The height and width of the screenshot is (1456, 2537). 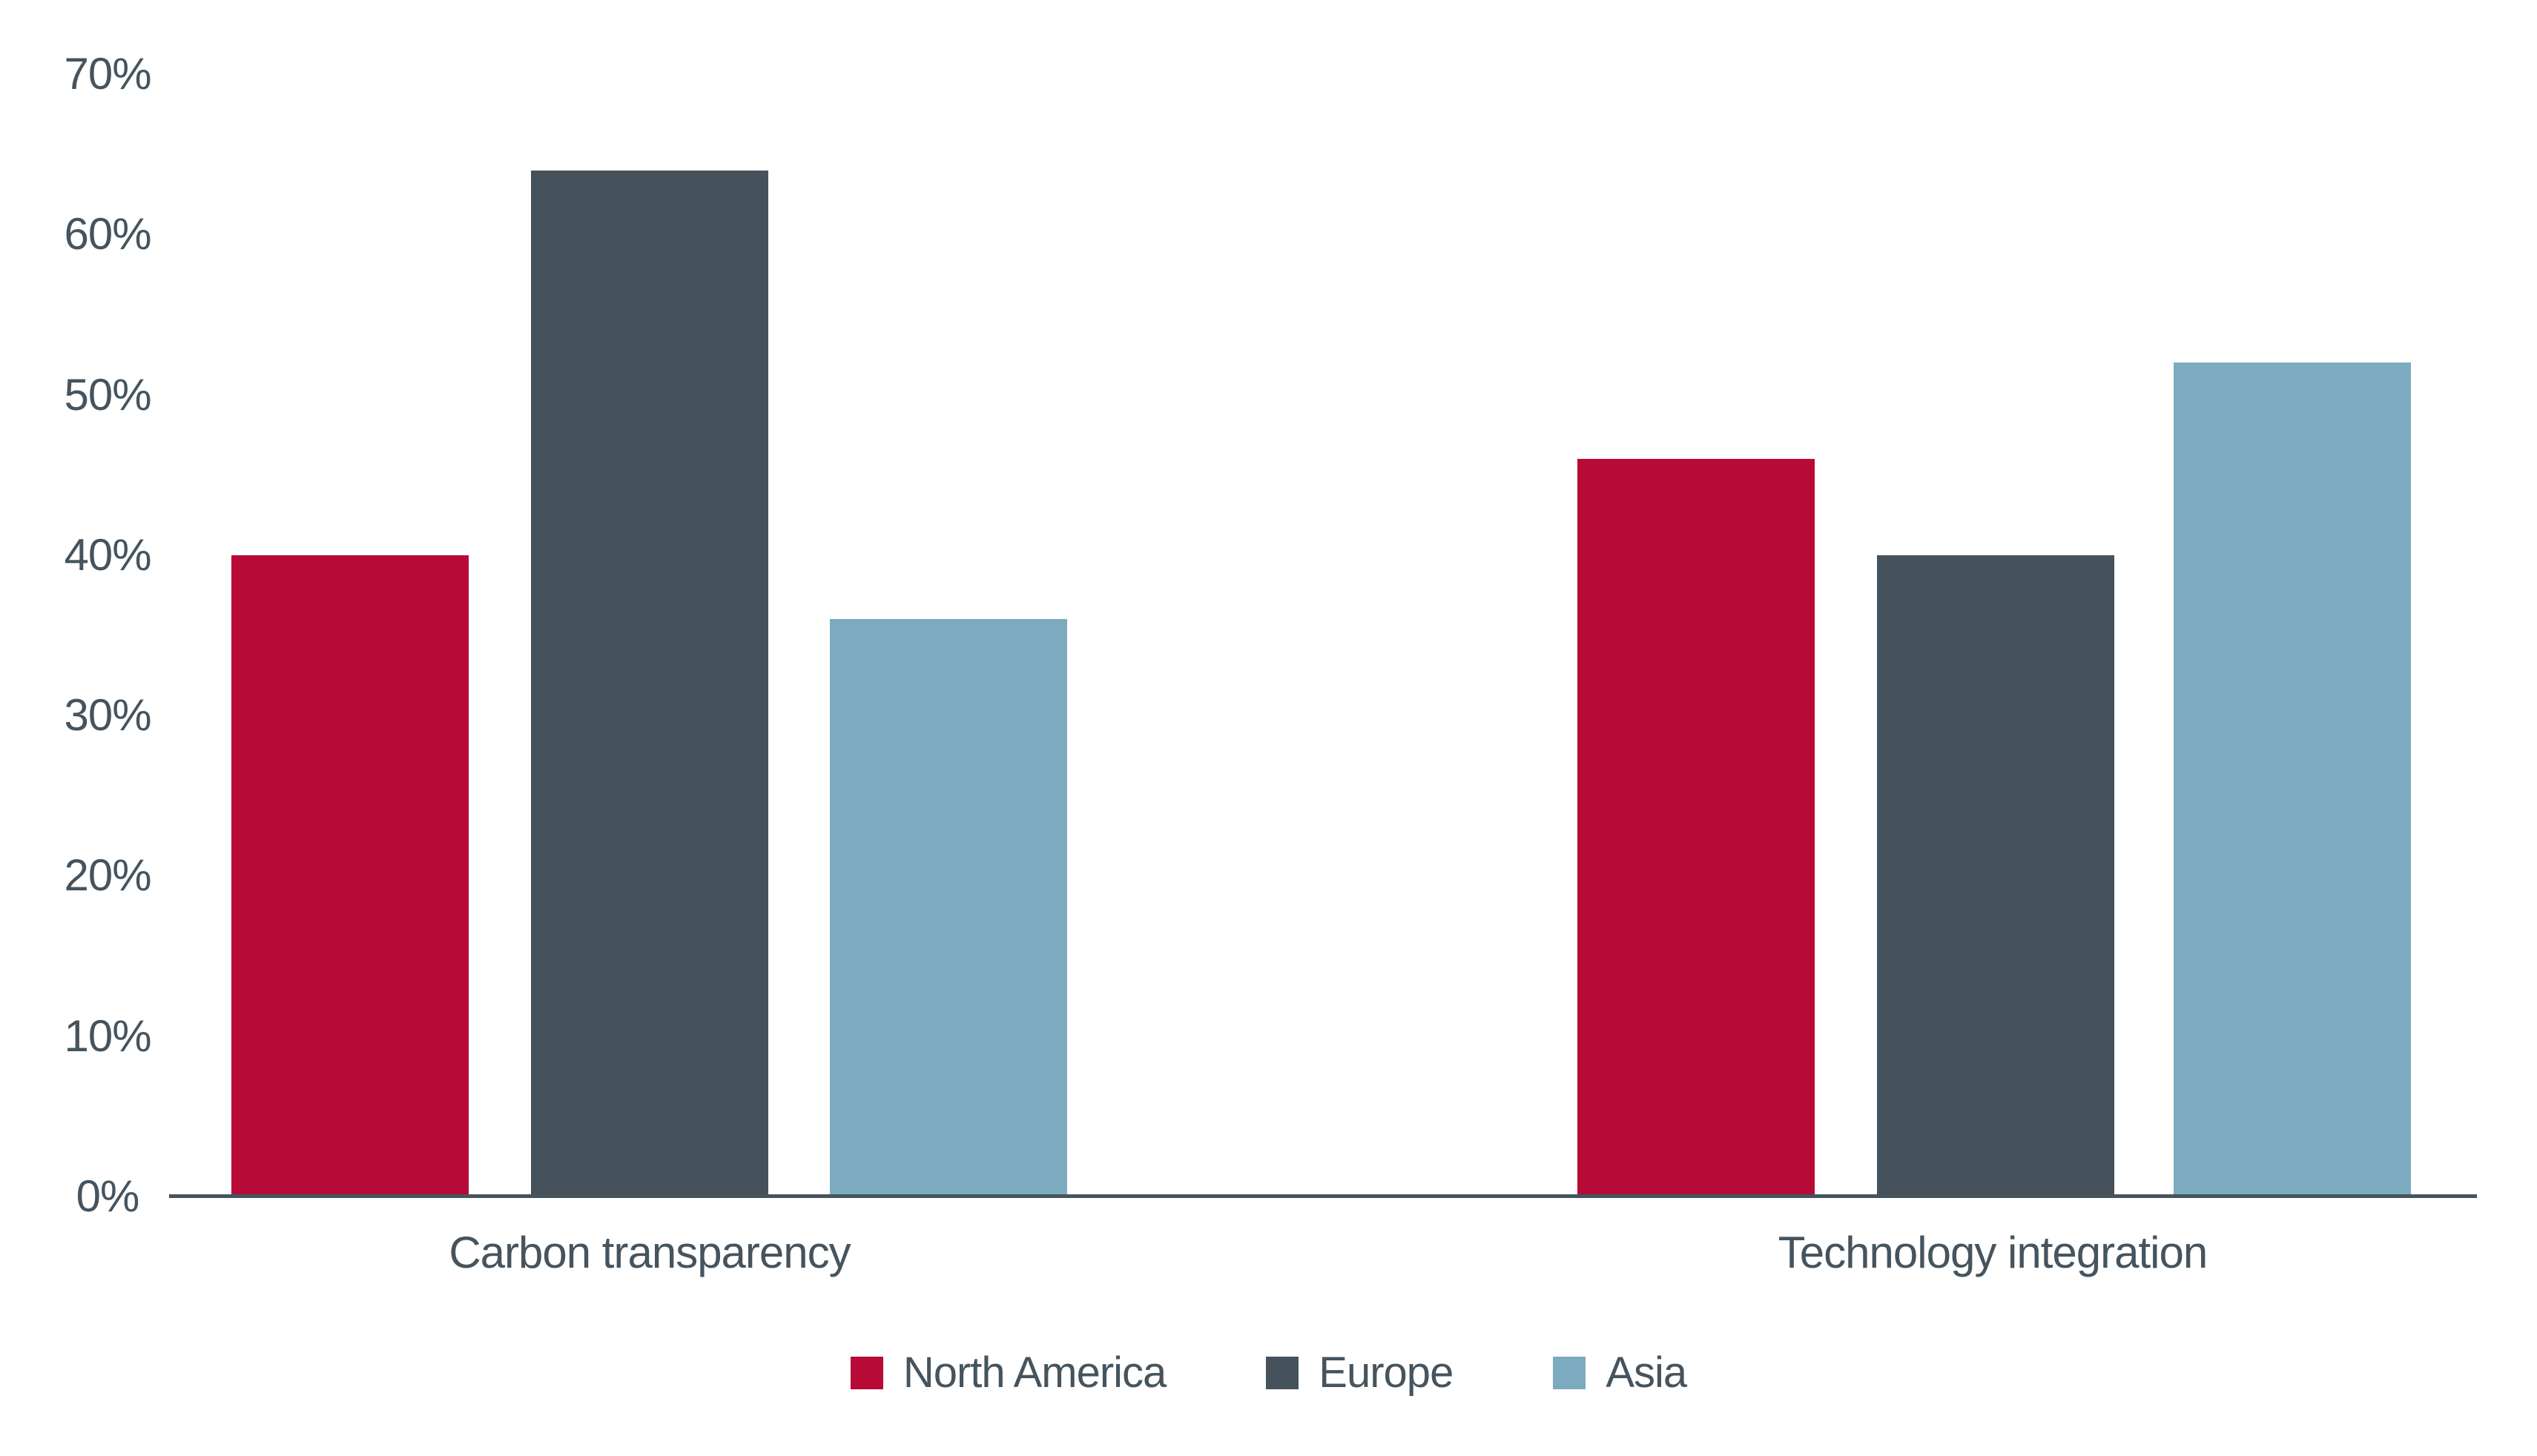 What do you see at coordinates (2292, 780) in the screenshot?
I see `bar-asia-technology-integration` at bounding box center [2292, 780].